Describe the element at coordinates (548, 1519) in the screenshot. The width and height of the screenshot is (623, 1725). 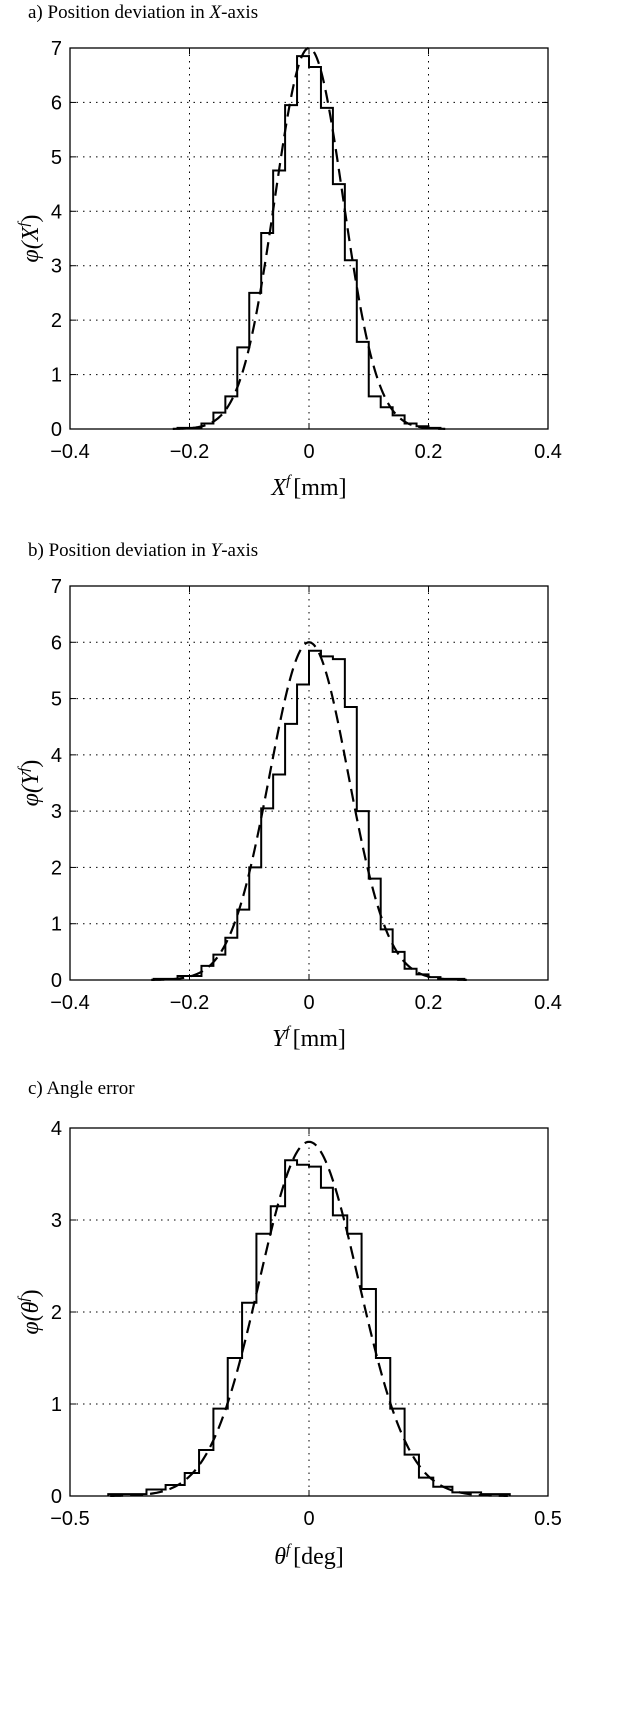
I see `x-tick-label: 0.5` at that location.